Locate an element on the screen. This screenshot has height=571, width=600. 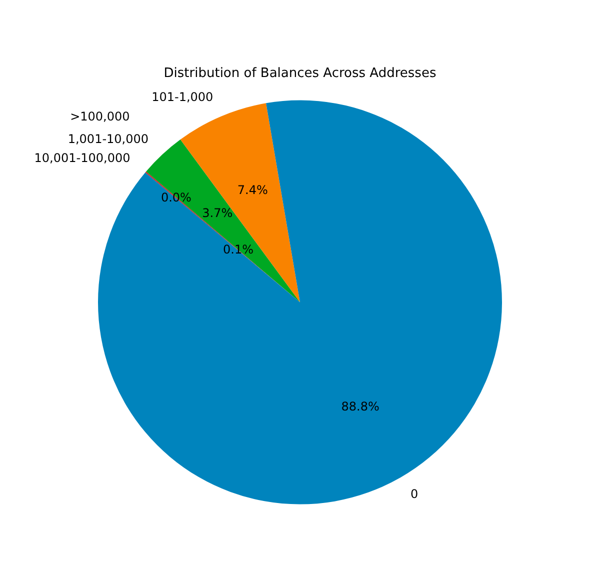
data-label: 3.7% is located at coordinates (217, 213).